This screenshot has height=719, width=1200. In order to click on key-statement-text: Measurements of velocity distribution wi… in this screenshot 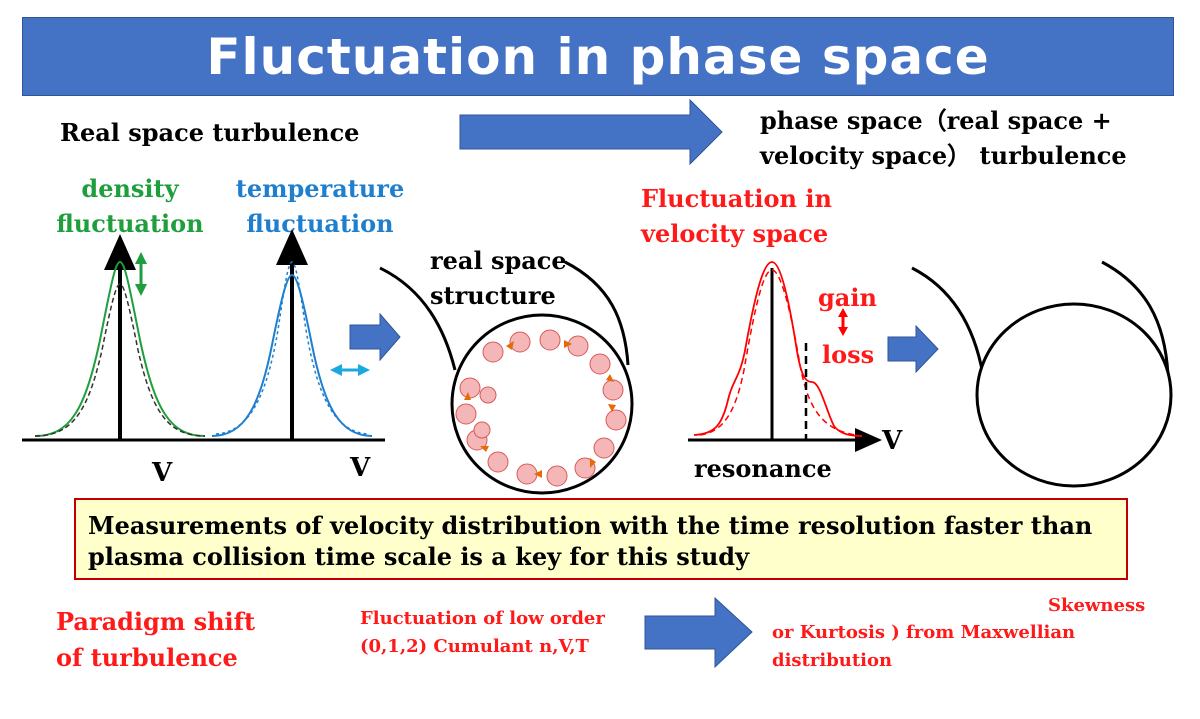, I will do `click(590, 541)`.